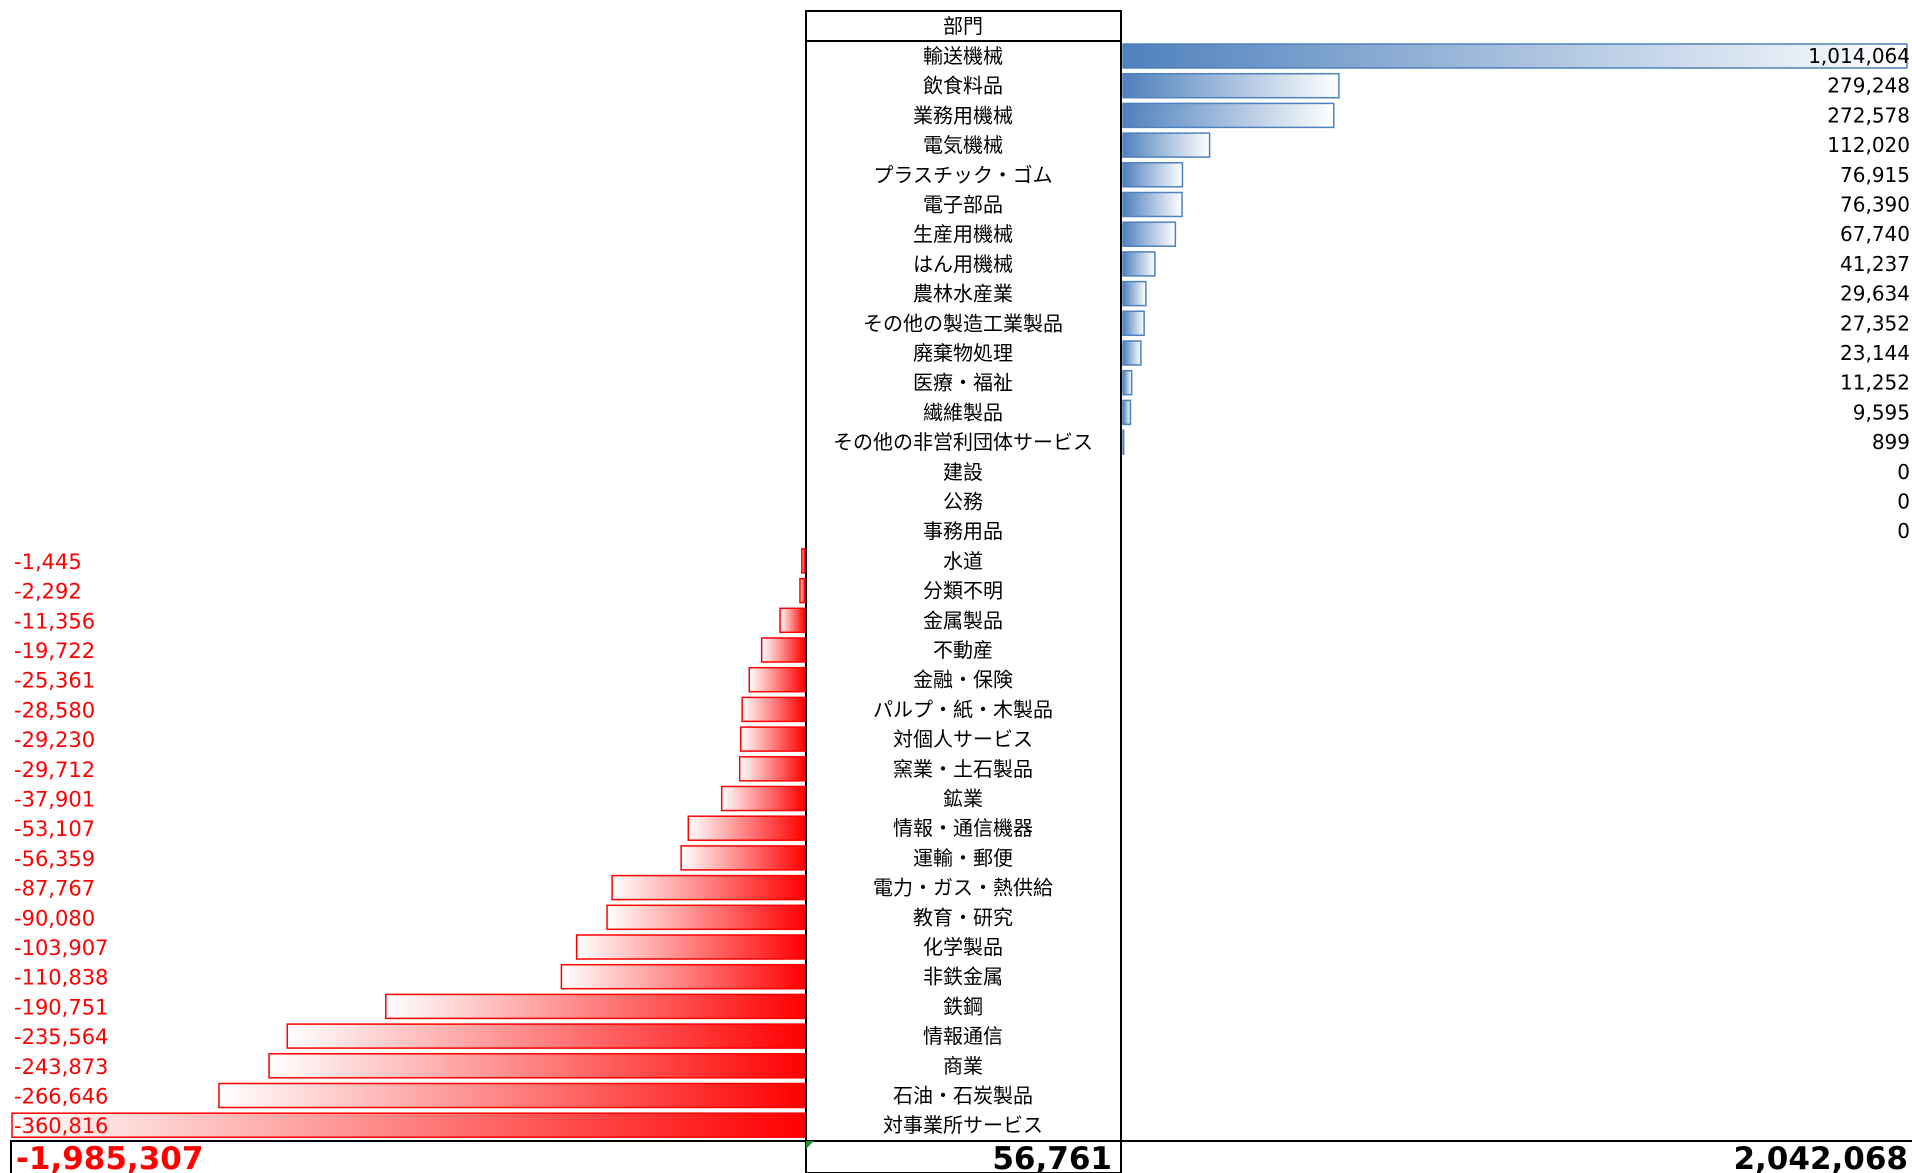 The height and width of the screenshot is (1173, 1912). What do you see at coordinates (54, 859) in the screenshot?
I see `negative-value-label: -56,359` at bounding box center [54, 859].